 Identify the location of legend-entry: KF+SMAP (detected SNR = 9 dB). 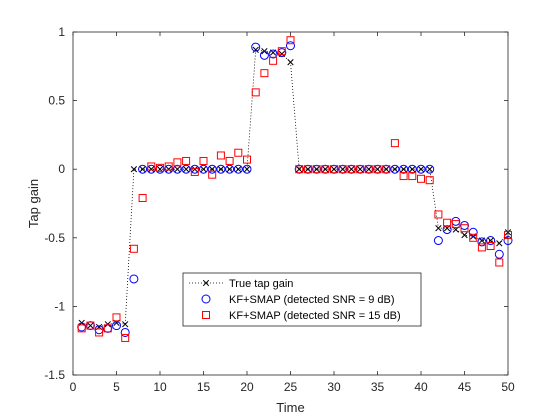
(297, 300).